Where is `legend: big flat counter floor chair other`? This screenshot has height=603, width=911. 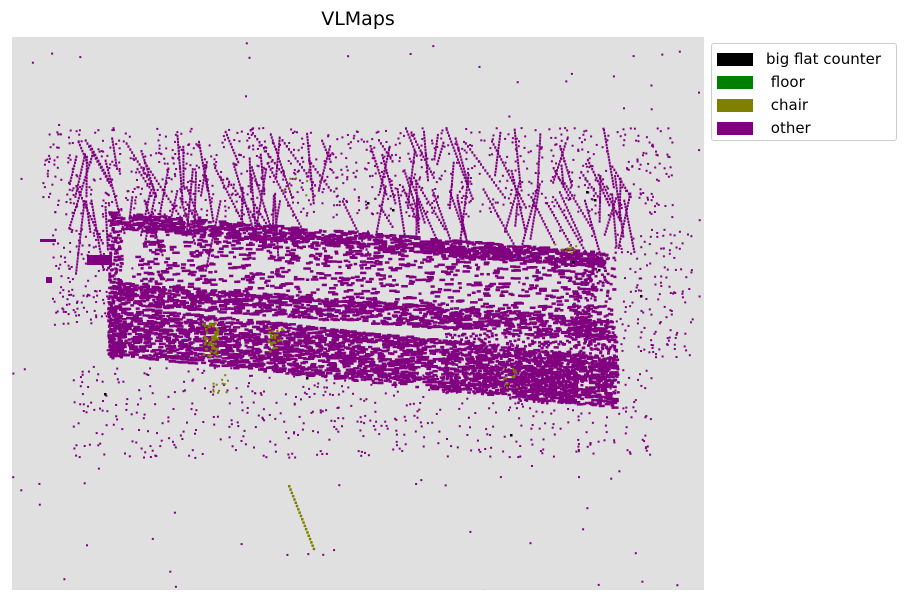
legend: big flat counter floor chair other is located at coordinates (804, 92).